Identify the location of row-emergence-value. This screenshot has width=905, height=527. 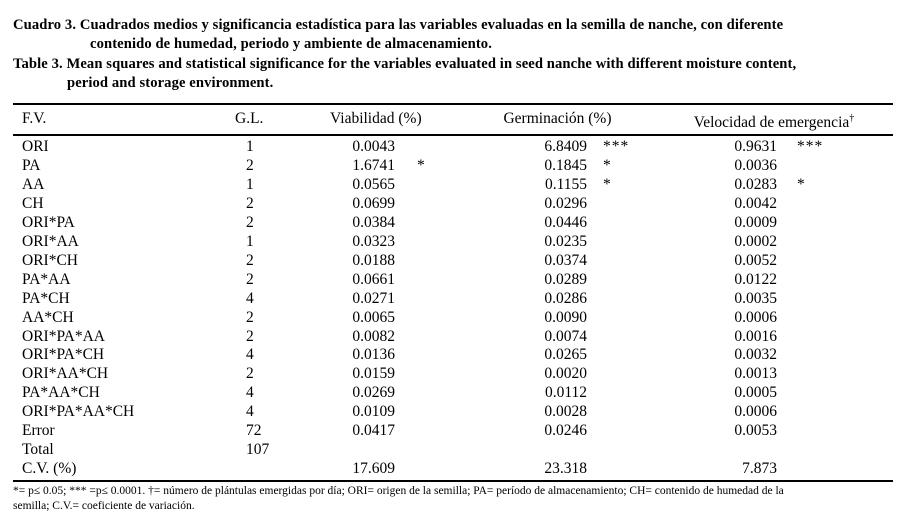
(716, 450).